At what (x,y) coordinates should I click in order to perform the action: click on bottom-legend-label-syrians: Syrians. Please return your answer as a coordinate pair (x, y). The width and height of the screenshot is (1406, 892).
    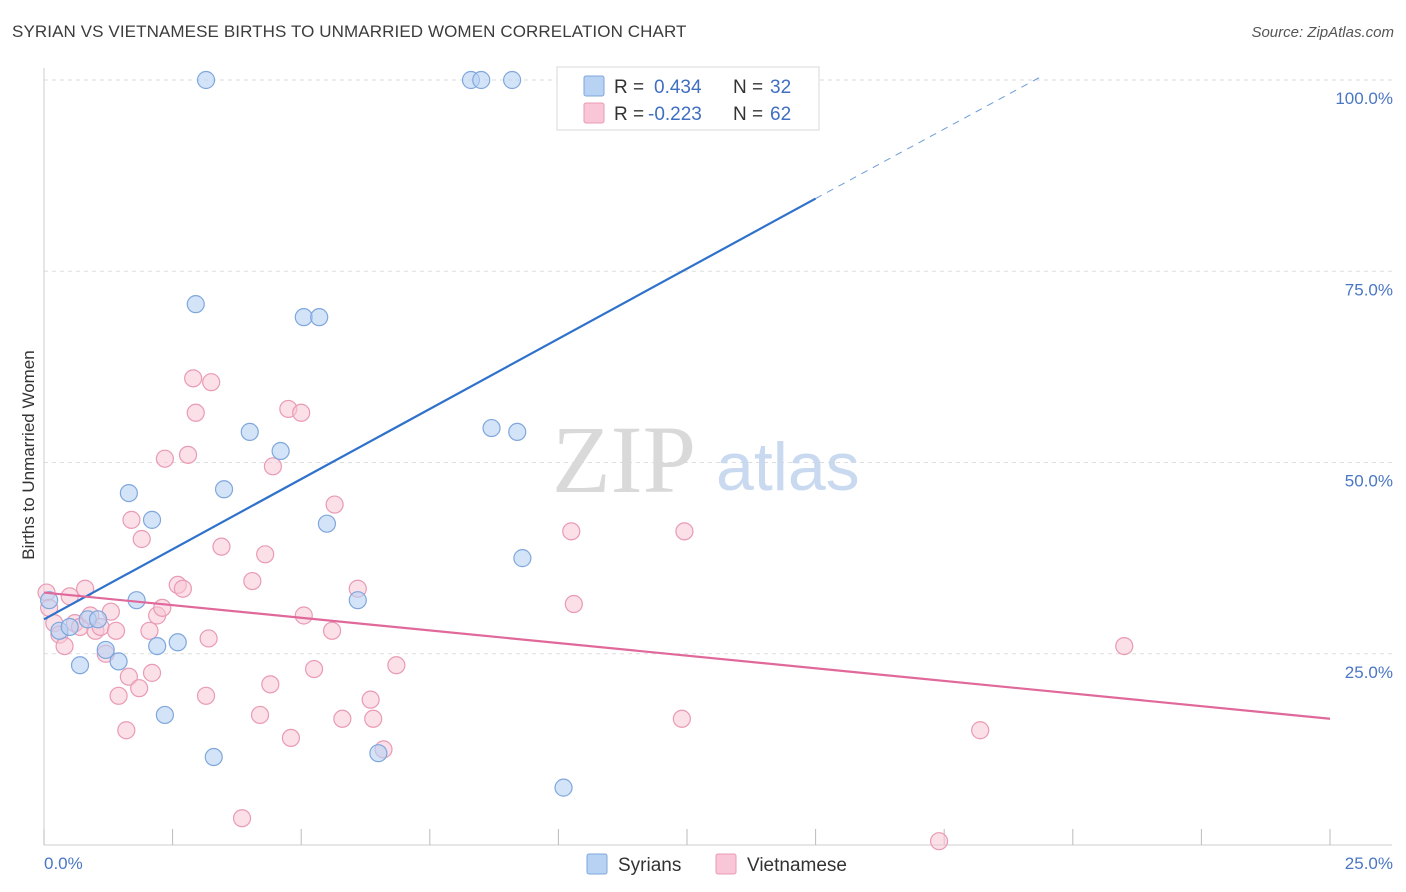
    Looking at the image, I should click on (649, 865).